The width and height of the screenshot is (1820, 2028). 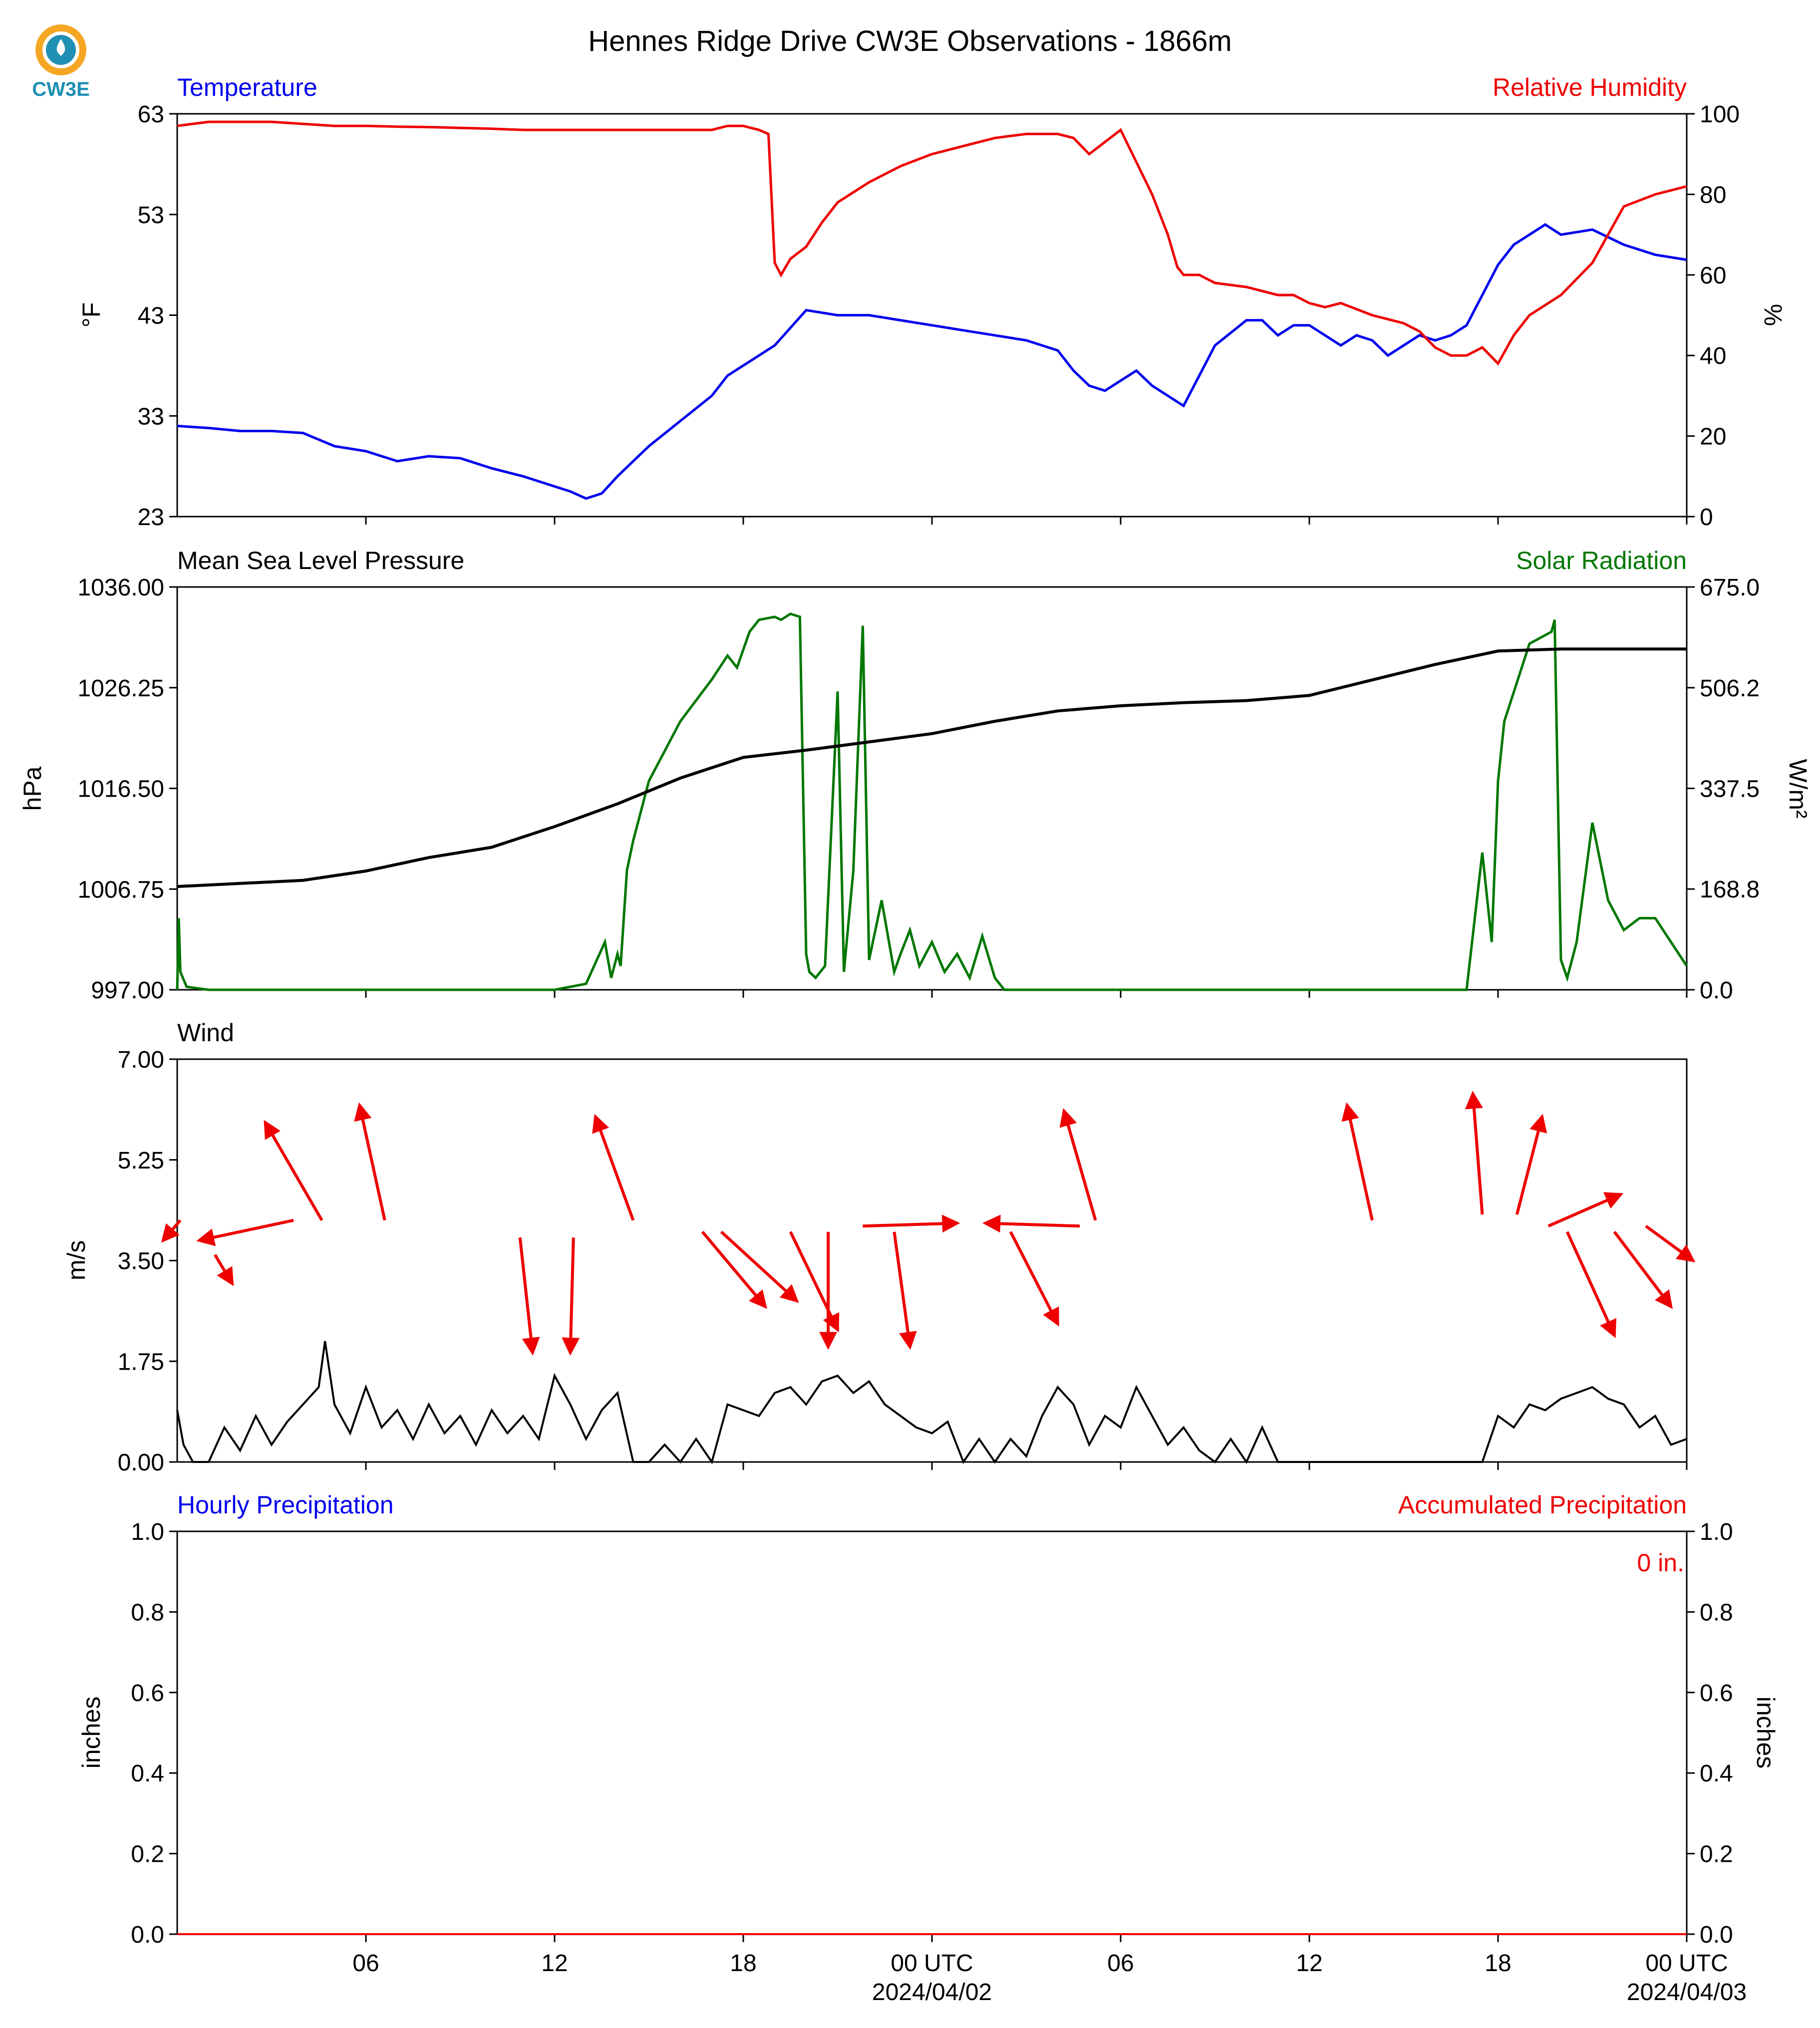 I want to click on cw3e-logo: CW3E, so click(x=61, y=62).